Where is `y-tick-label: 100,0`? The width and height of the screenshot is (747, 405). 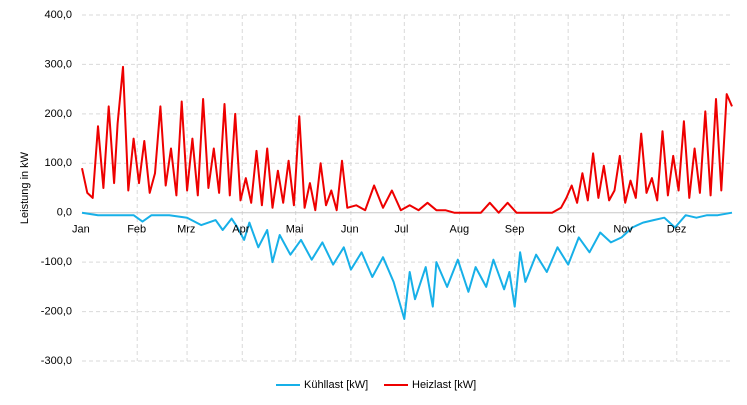 y-tick-label: 100,0 is located at coordinates (58, 163).